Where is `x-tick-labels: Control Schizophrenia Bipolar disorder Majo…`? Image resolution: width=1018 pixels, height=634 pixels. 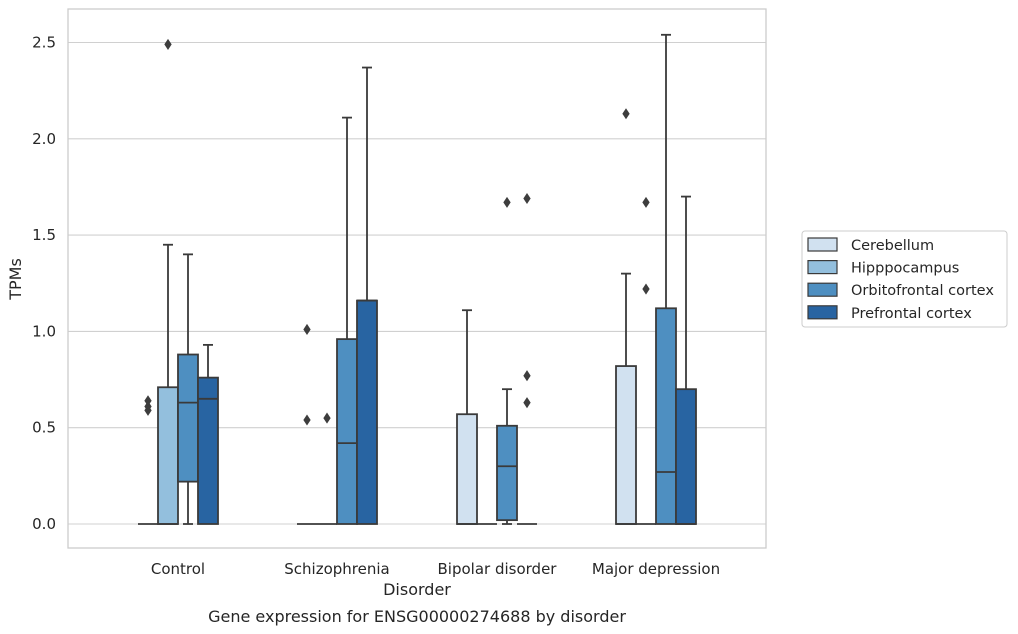 x-tick-labels: Control Schizophrenia Bipolar disorder Majo… is located at coordinates (435, 569).